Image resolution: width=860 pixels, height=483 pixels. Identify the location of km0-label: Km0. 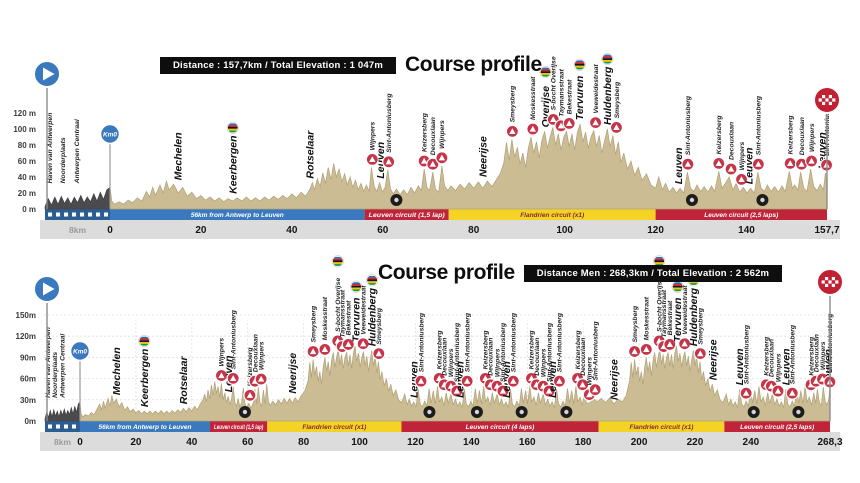
(110, 134).